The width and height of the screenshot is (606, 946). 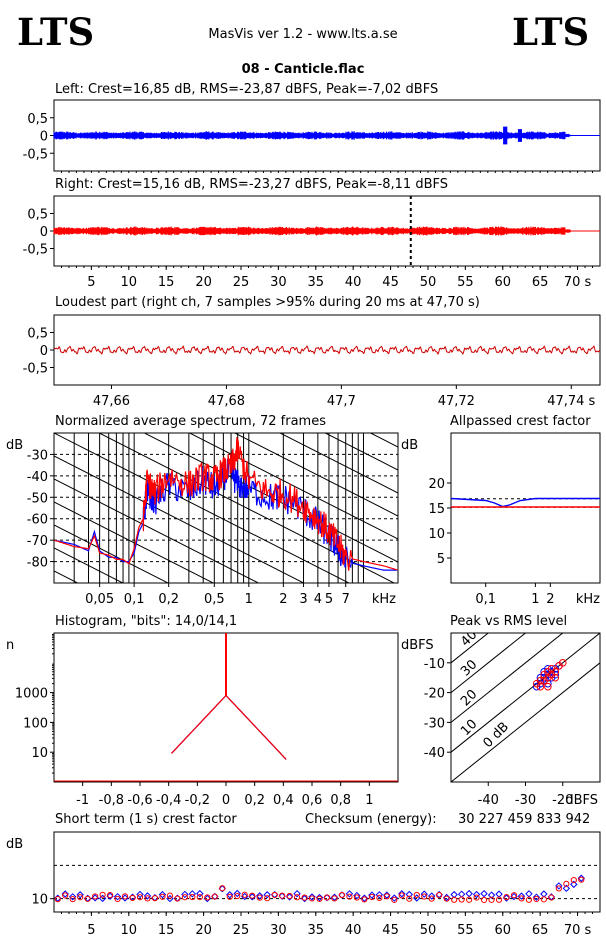 I want to click on peak-rms-xtick-label: -40, so click(x=488, y=800).